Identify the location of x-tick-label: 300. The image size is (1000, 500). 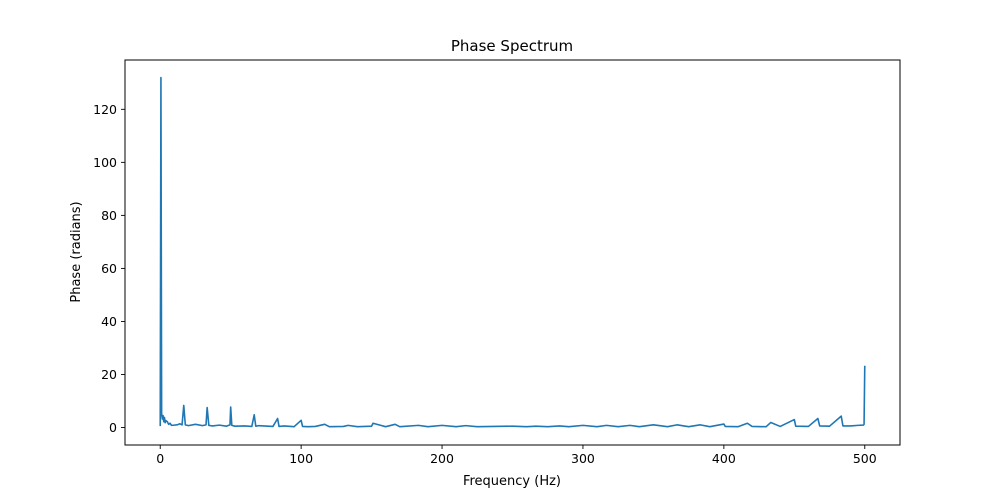
(583, 458).